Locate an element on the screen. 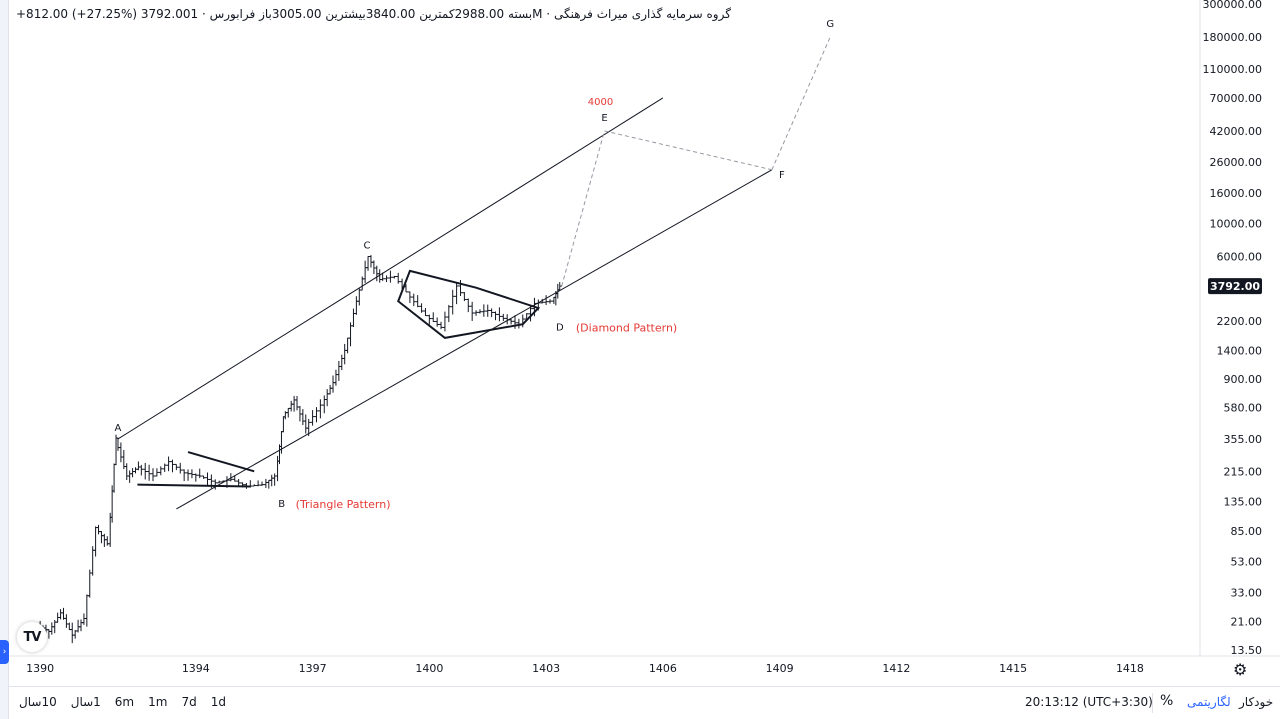 Image resolution: width=1280 pixels, height=719 pixels. period-1m-button: 1m is located at coordinates (158, 702).